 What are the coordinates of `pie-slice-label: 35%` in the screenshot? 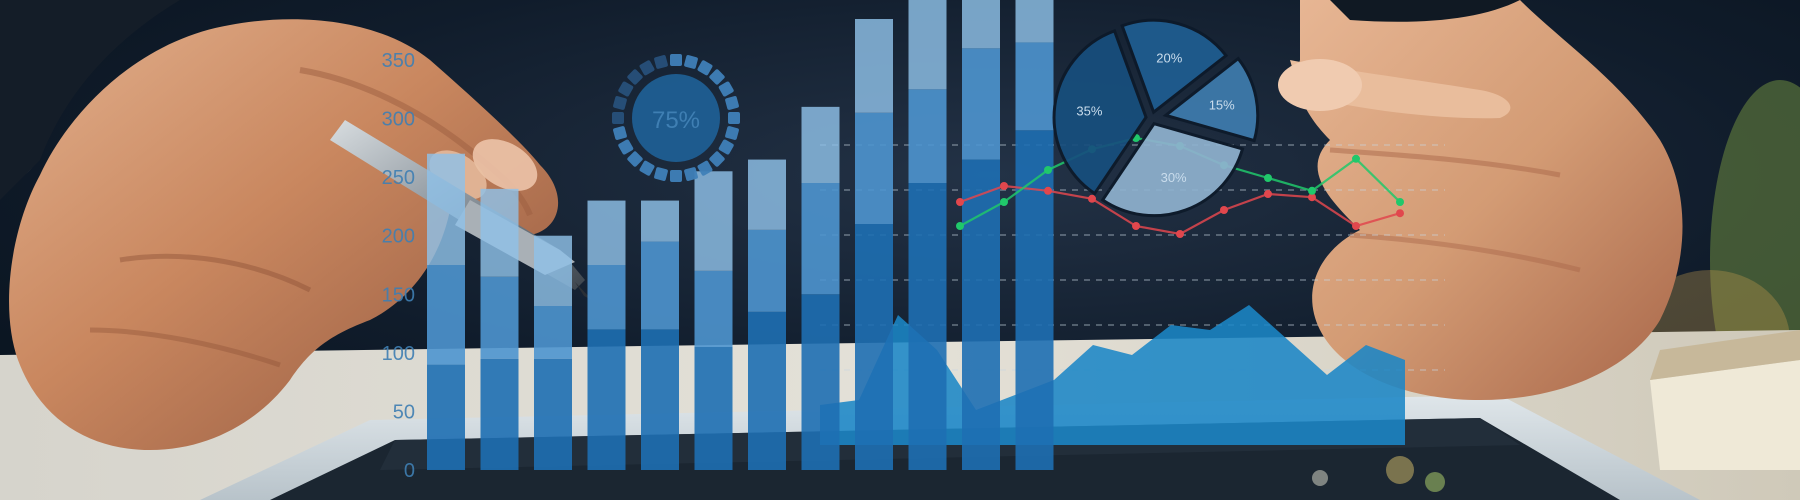 It's located at (1089, 110).